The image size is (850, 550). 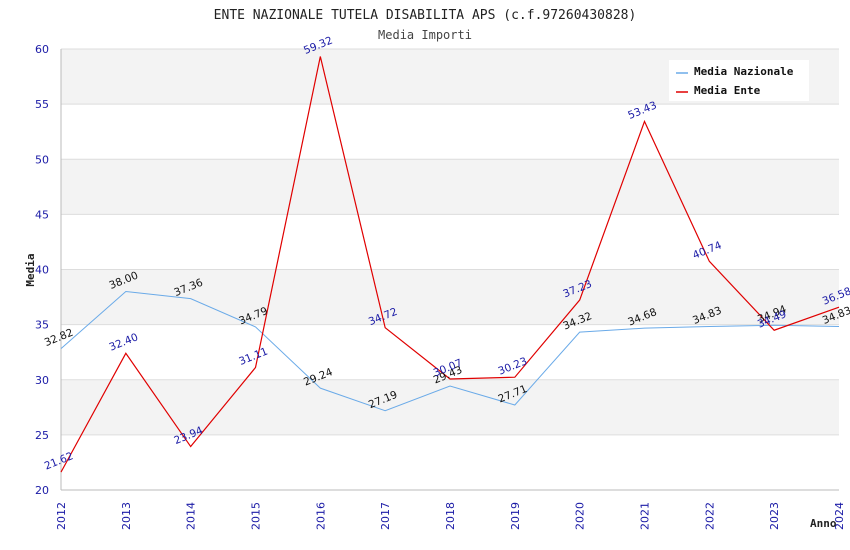 What do you see at coordinates (42, 490) in the screenshot?
I see `y-tick-label: 20` at bounding box center [42, 490].